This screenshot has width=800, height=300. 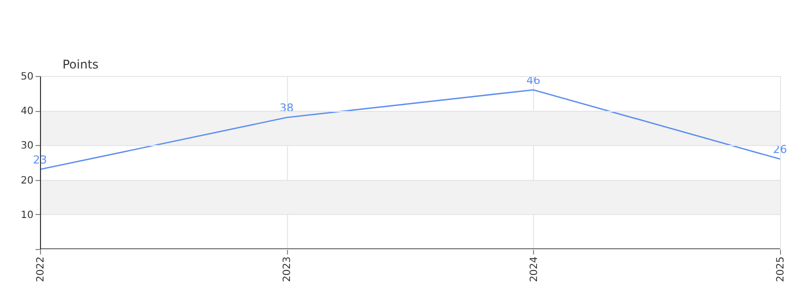 What do you see at coordinates (27, 146) in the screenshot?
I see `y-tick-label: 30` at bounding box center [27, 146].